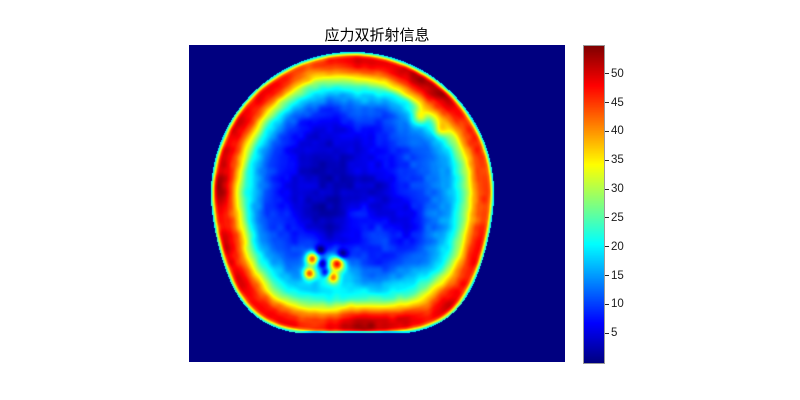 This screenshot has height=400, width=800. What do you see at coordinates (617, 73) in the screenshot?
I see `colorbar-tick-label: 50` at bounding box center [617, 73].